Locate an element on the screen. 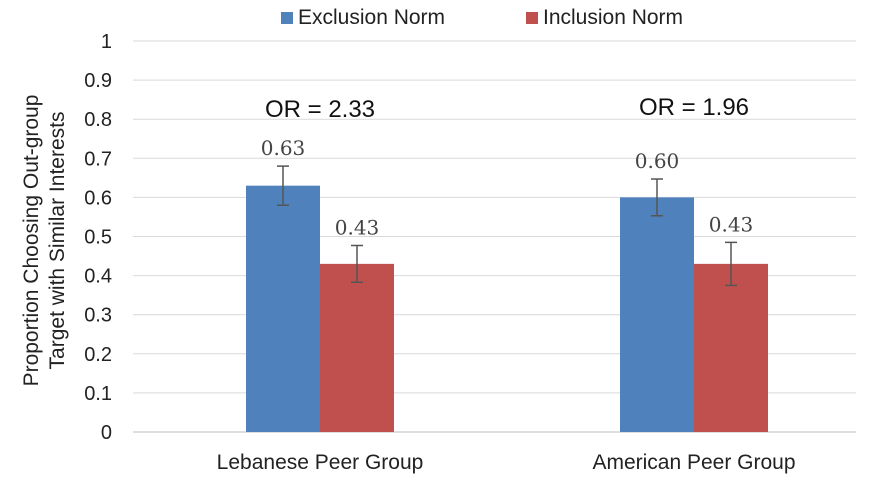 The image size is (869, 479). legend-label: Inclusion Norm is located at coordinates (613, 17).